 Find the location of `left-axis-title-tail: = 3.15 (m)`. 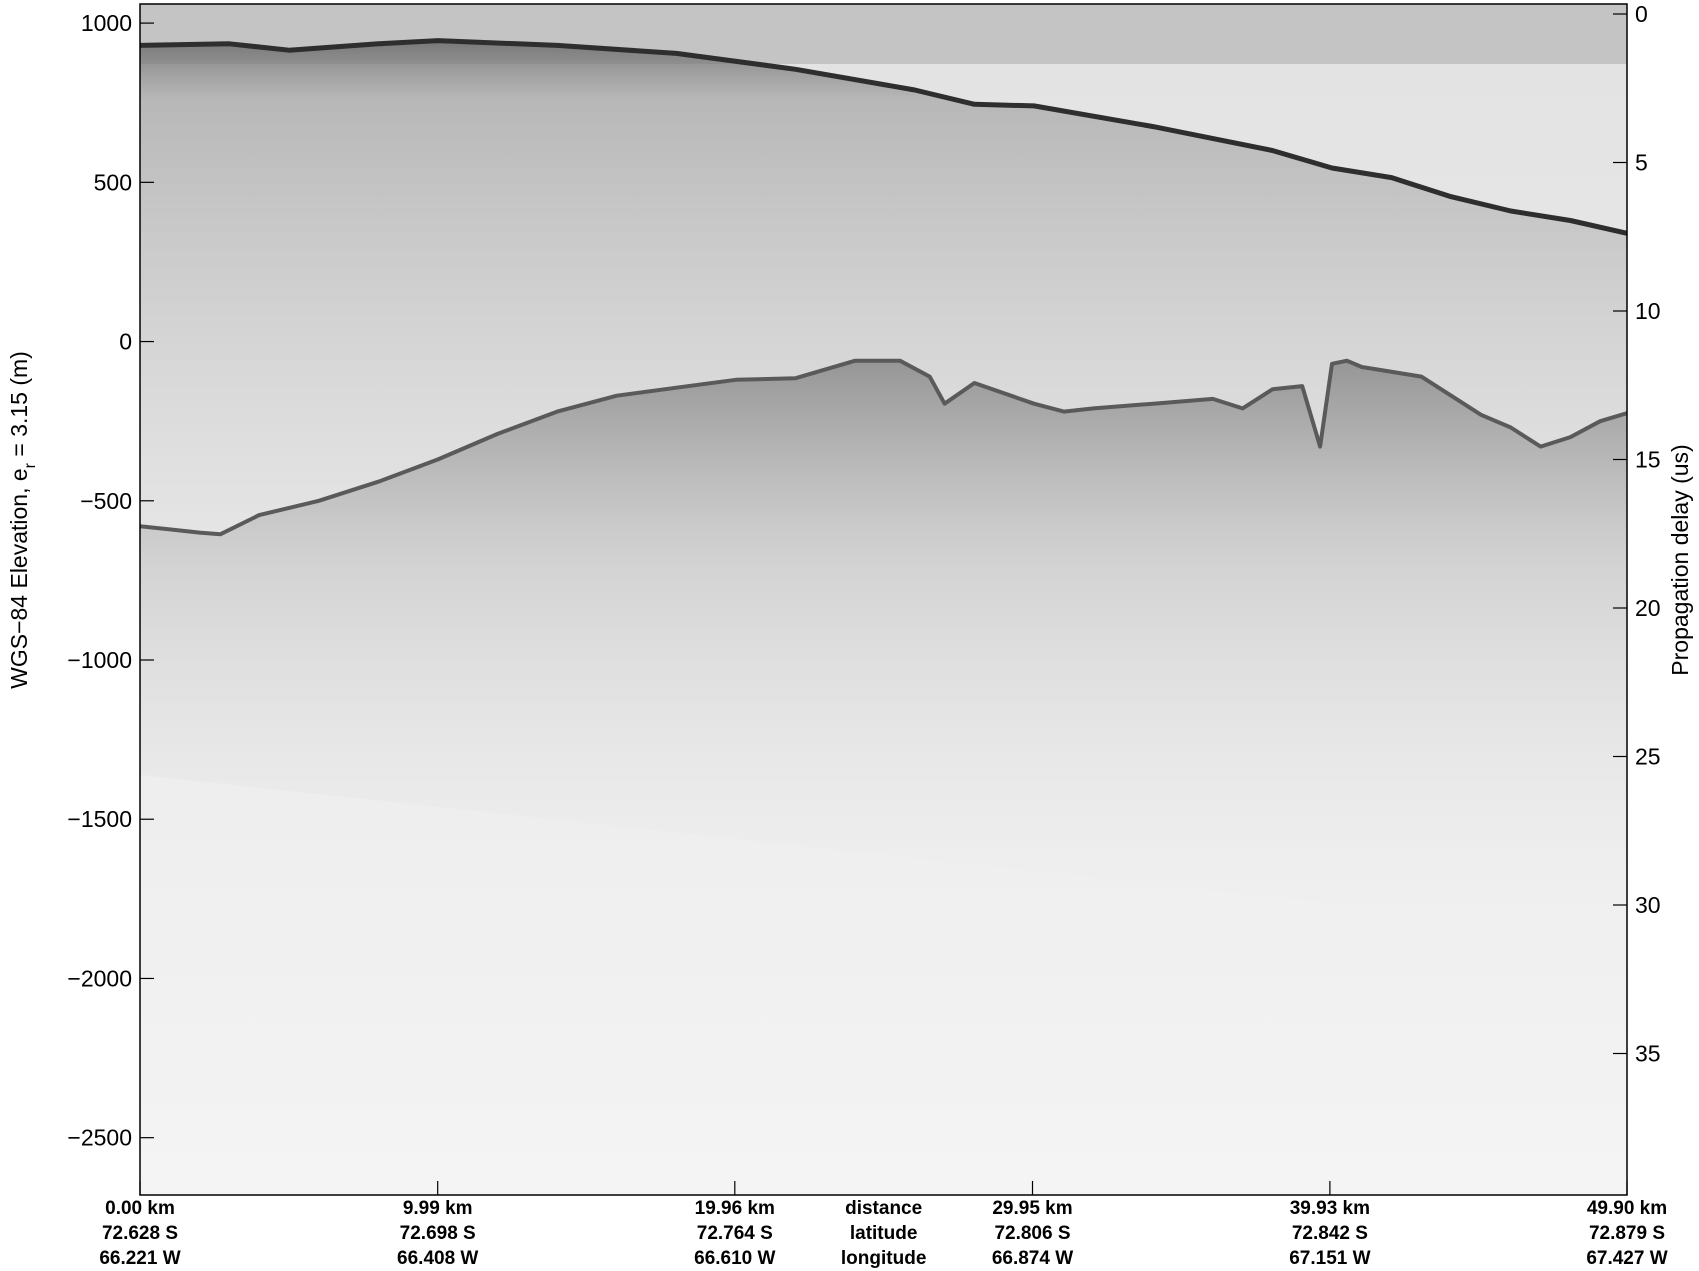

left-axis-title-tail: = 3.15 (m) is located at coordinates (19, 407).